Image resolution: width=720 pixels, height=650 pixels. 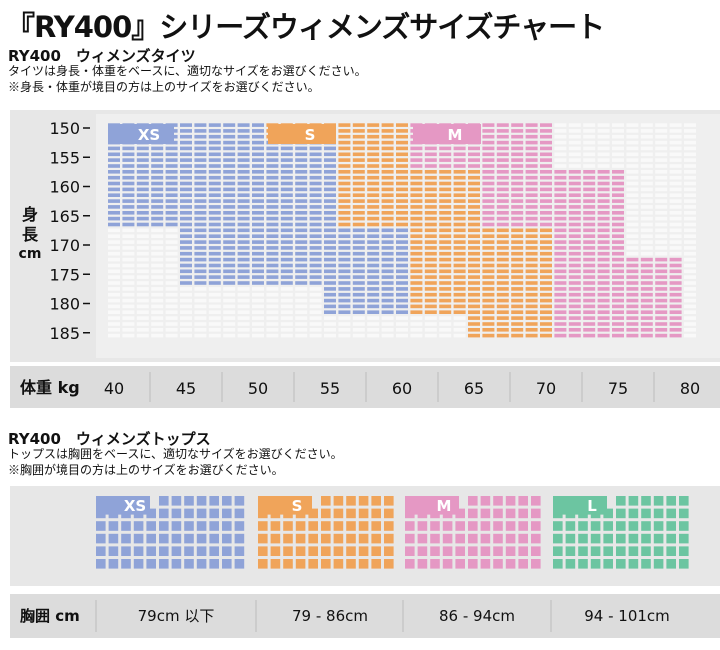 I want to click on y-tick-label: 185, so click(x=64, y=333).